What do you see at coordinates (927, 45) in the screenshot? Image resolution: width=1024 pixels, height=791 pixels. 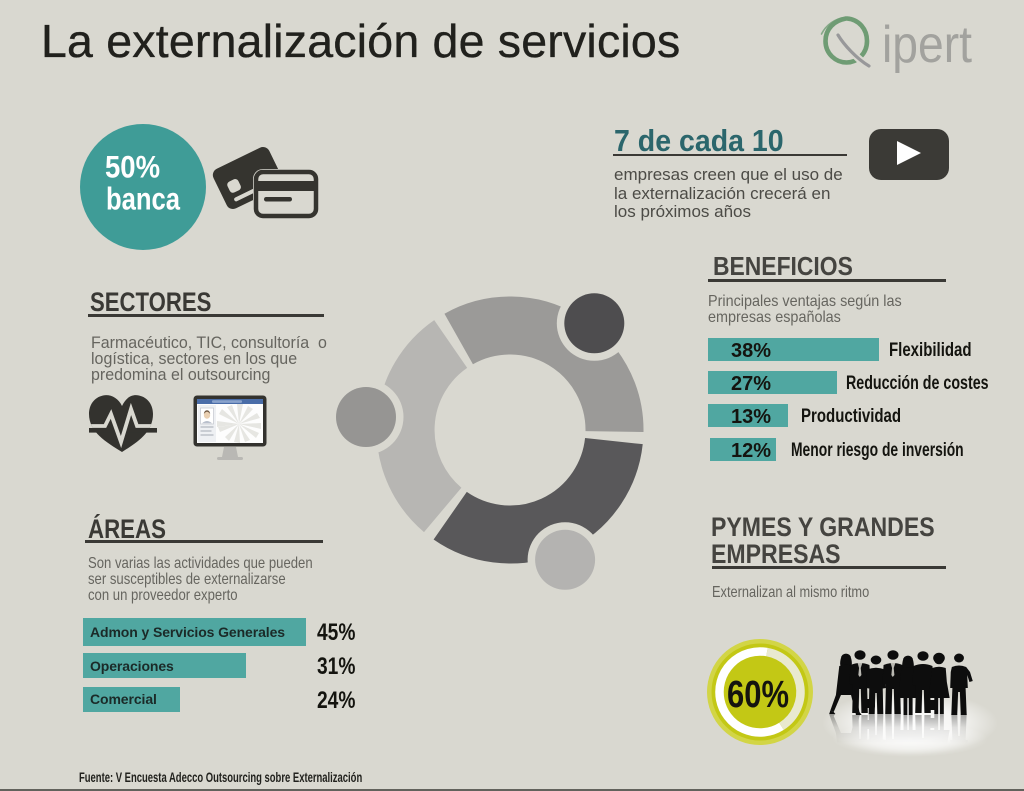 I see `svg-text: ipert` at bounding box center [927, 45].